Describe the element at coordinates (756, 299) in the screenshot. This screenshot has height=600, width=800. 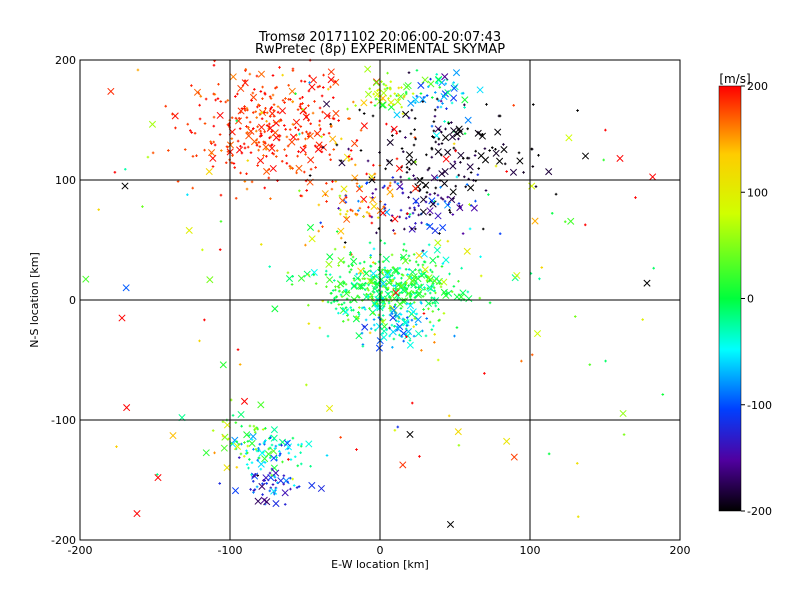
I see `colorbar-ticks: 200 100 0 -100 -200` at that location.